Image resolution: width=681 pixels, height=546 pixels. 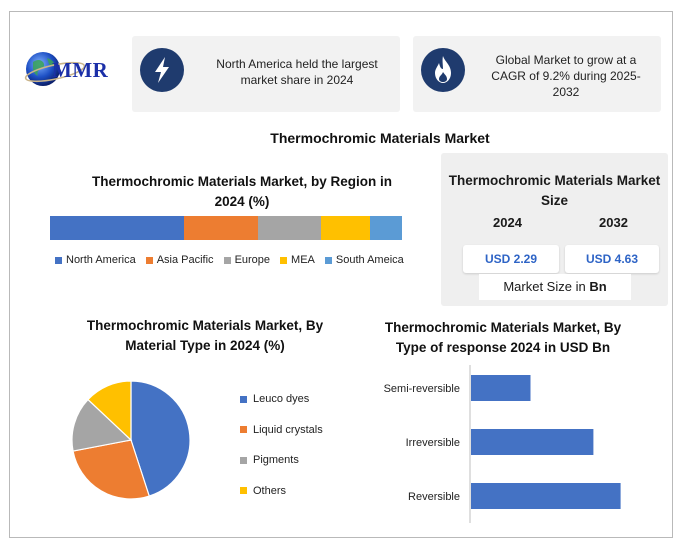 I want to click on globe-logo-icon, so click(x=55, y=69).